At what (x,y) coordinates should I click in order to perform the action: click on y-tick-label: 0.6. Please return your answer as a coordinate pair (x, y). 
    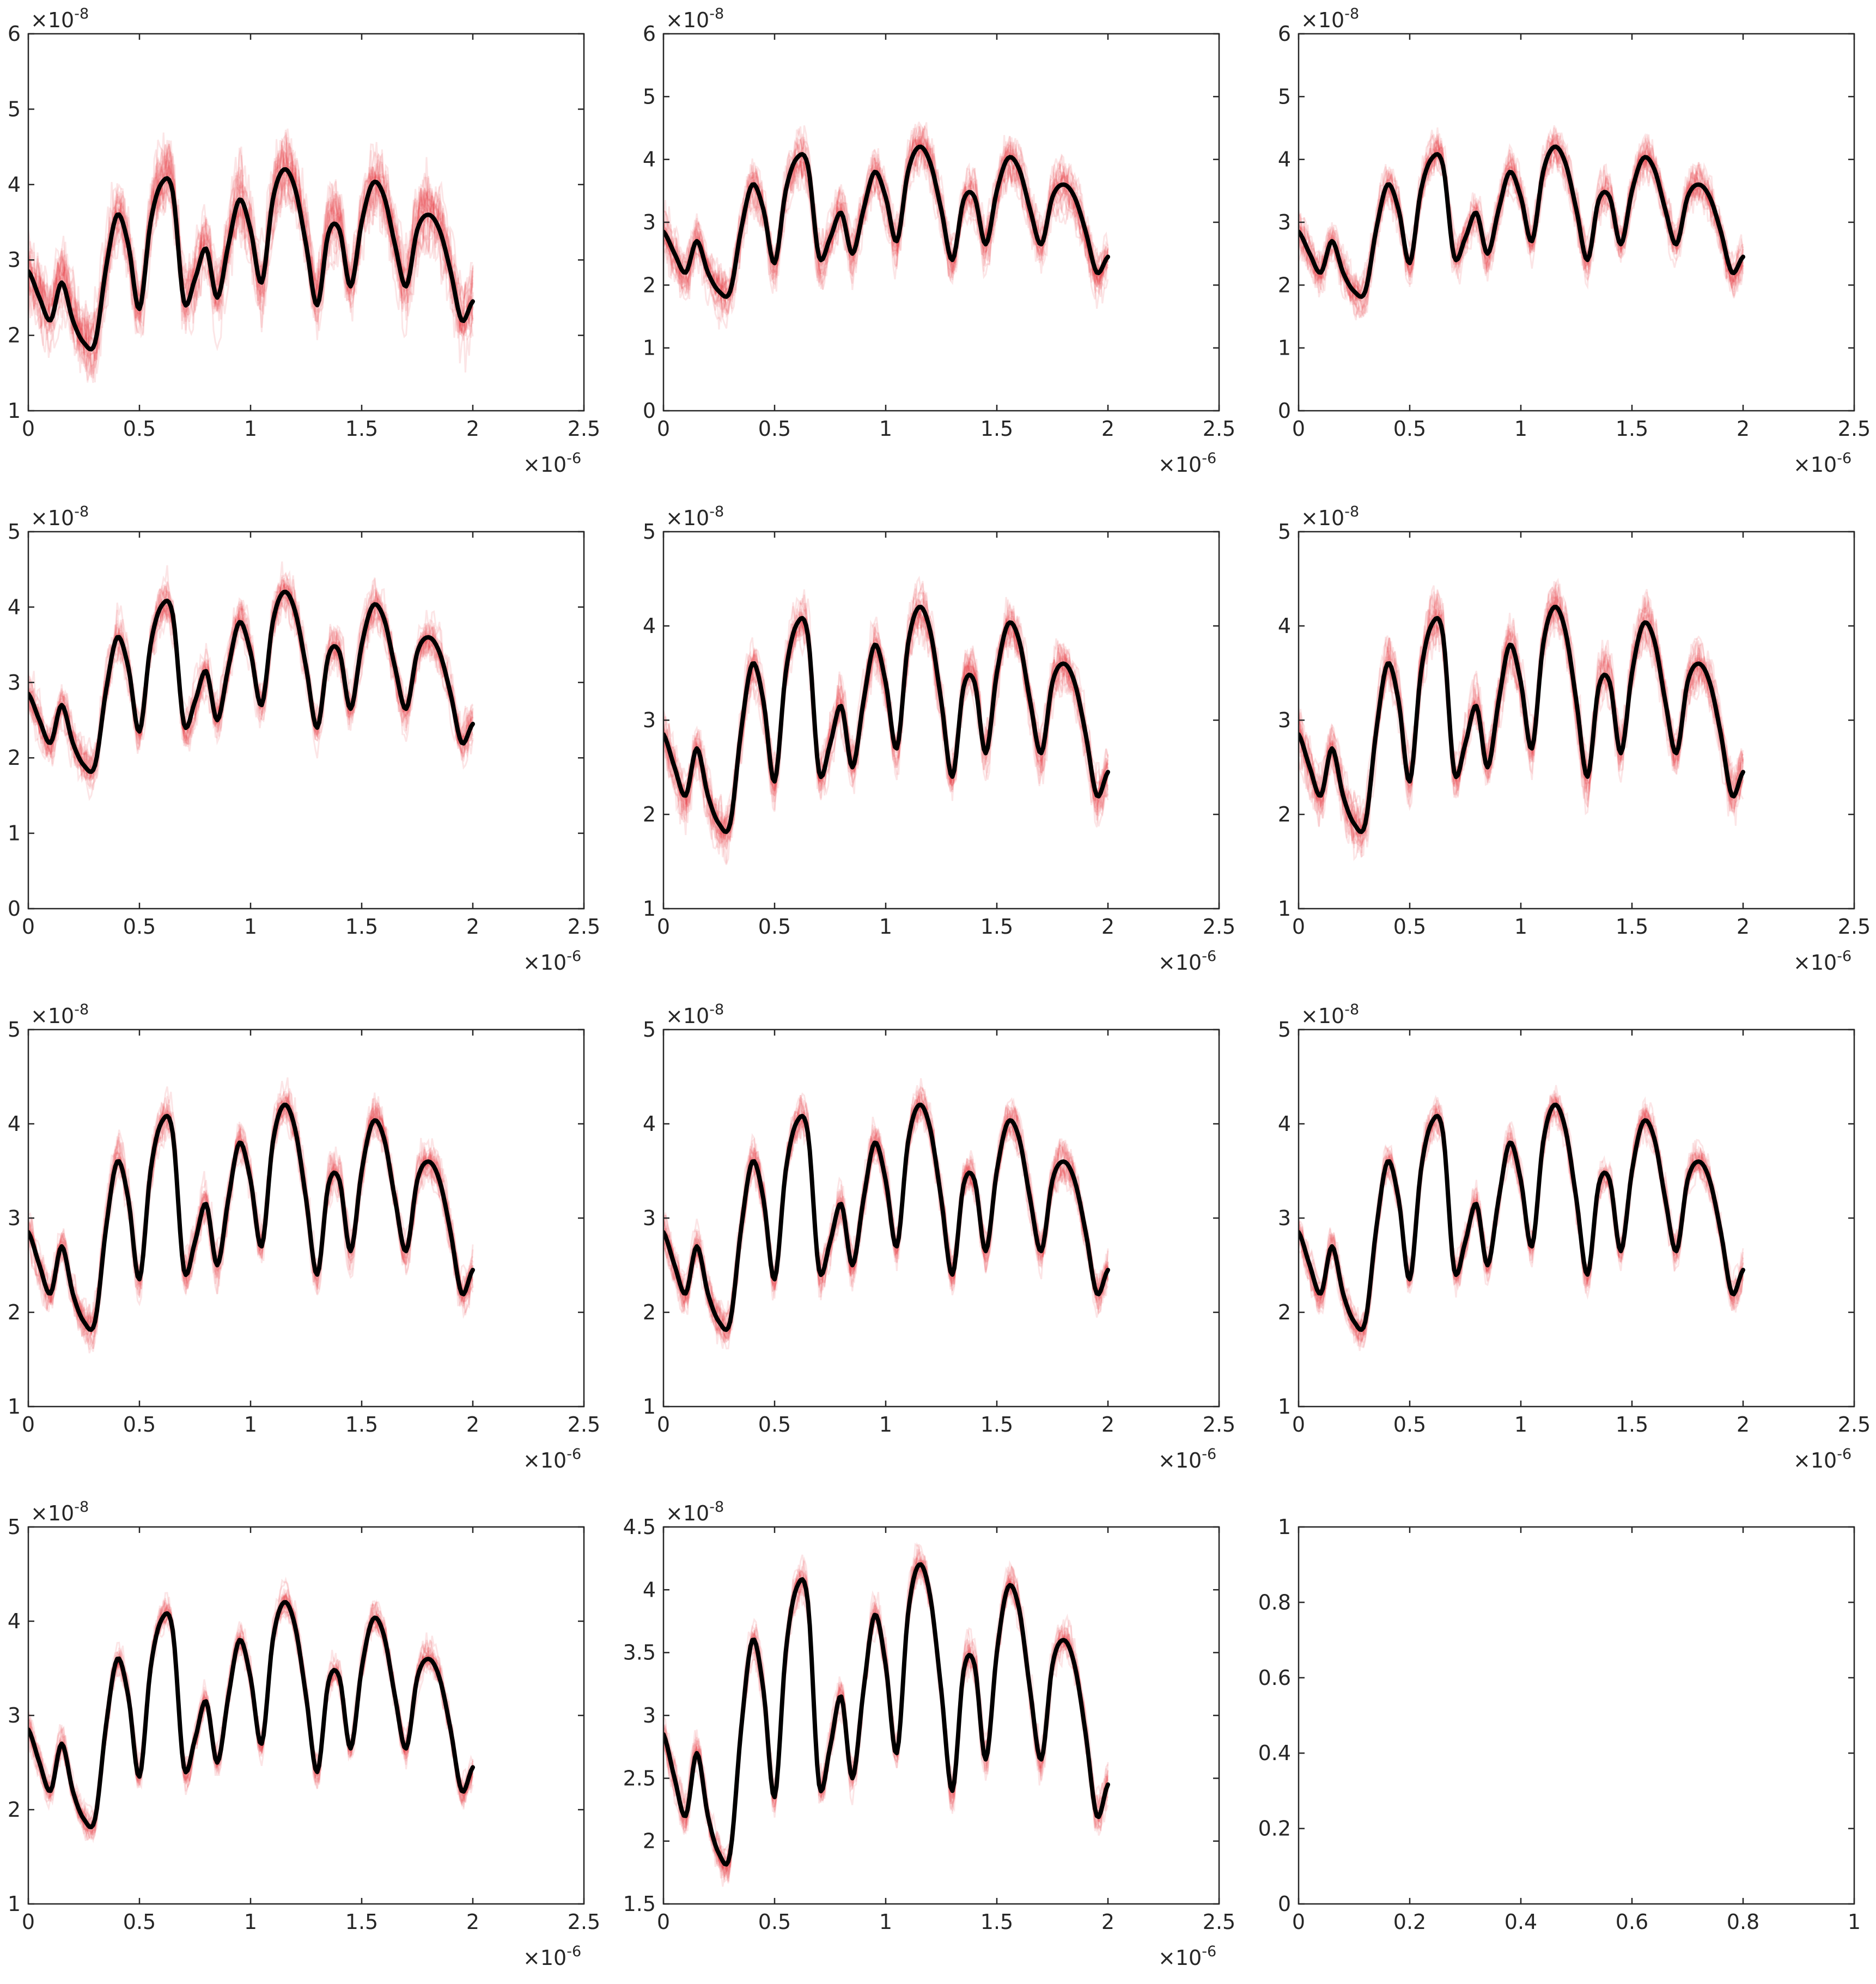
    Looking at the image, I should click on (1274, 1678).